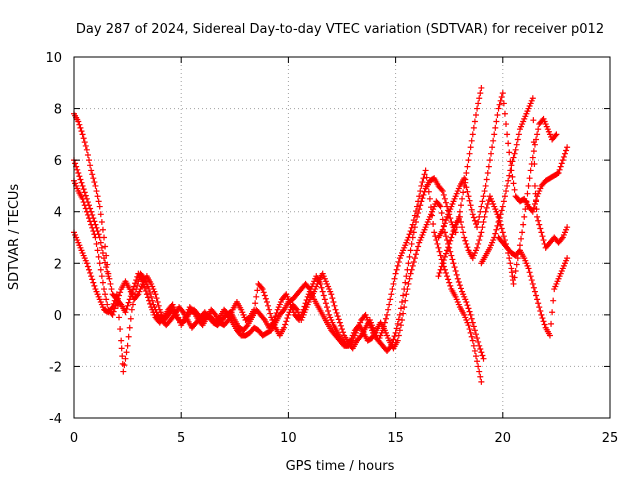 The image size is (640, 480). Describe the element at coordinates (610, 438) in the screenshot. I see `x-tick-label: 25` at that location.